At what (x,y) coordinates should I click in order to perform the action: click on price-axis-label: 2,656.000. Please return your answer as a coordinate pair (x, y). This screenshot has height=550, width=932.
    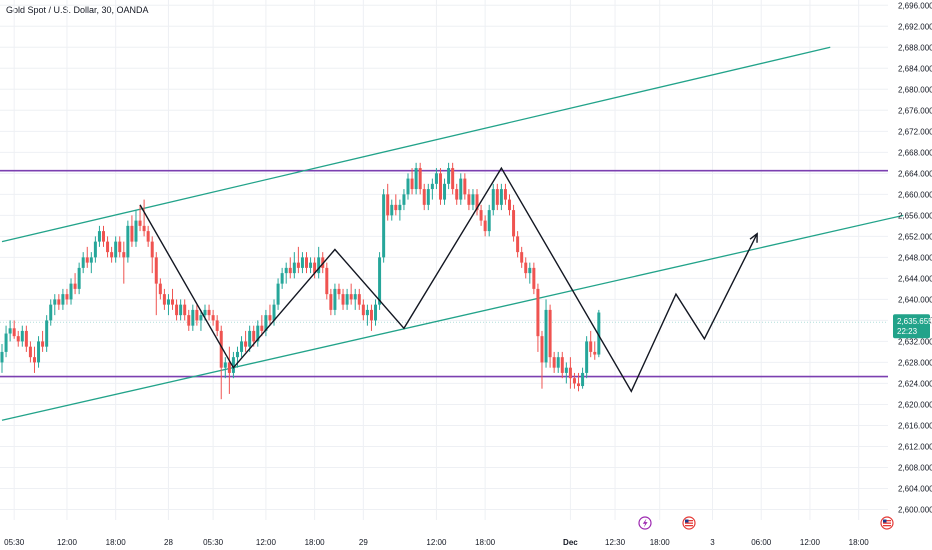
    Looking at the image, I should click on (915, 215).